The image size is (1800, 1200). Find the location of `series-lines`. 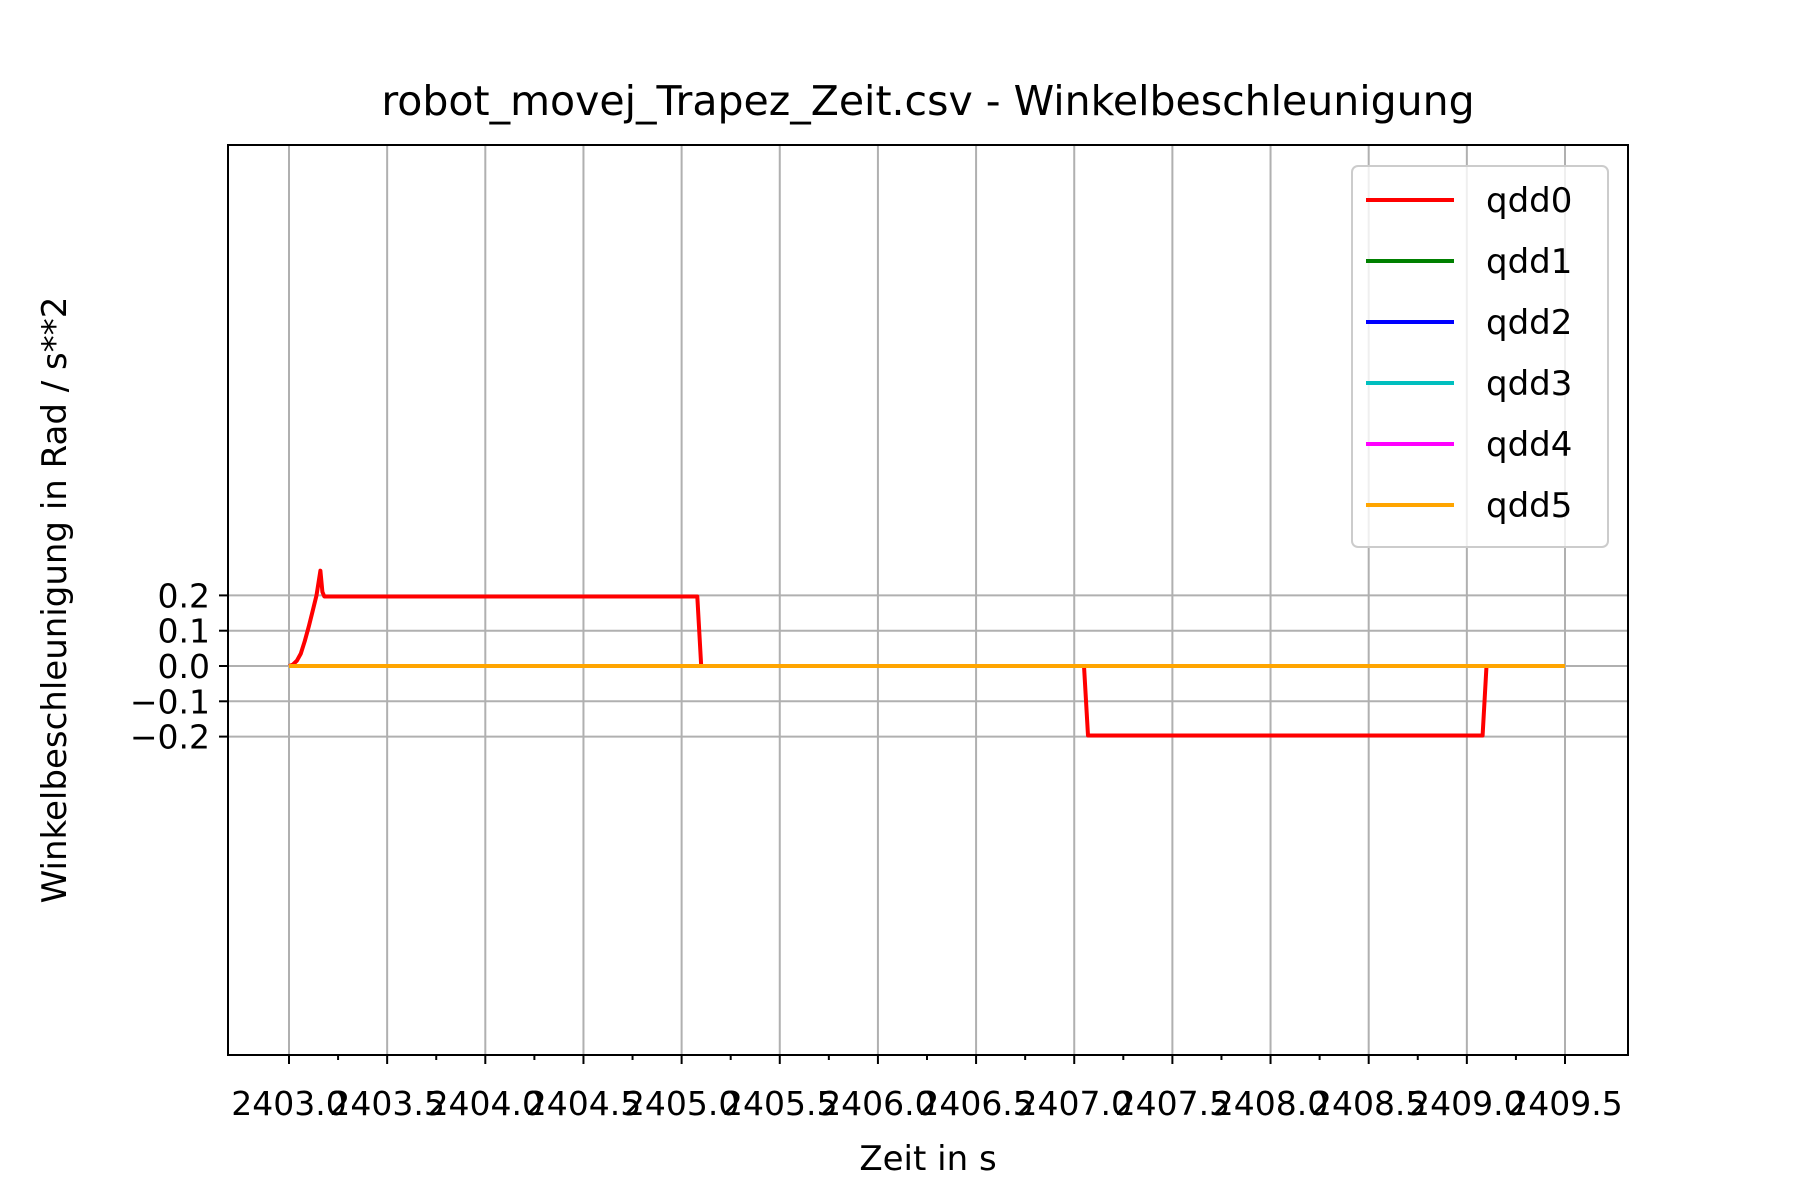

series-lines is located at coordinates (926, 653).